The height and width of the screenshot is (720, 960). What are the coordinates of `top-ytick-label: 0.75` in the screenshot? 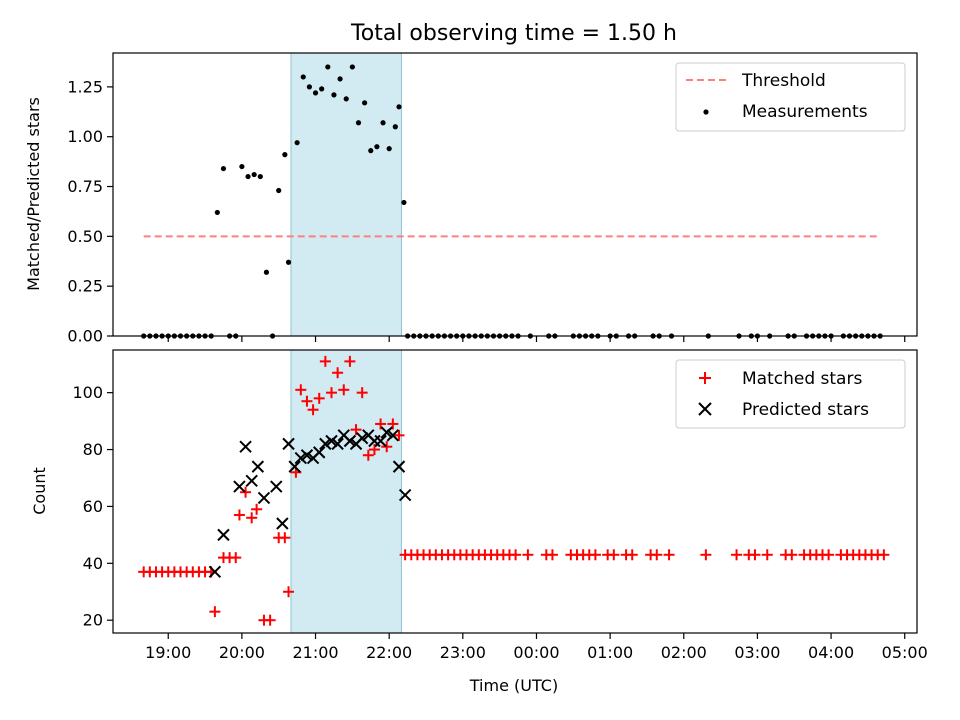 It's located at (85, 186).